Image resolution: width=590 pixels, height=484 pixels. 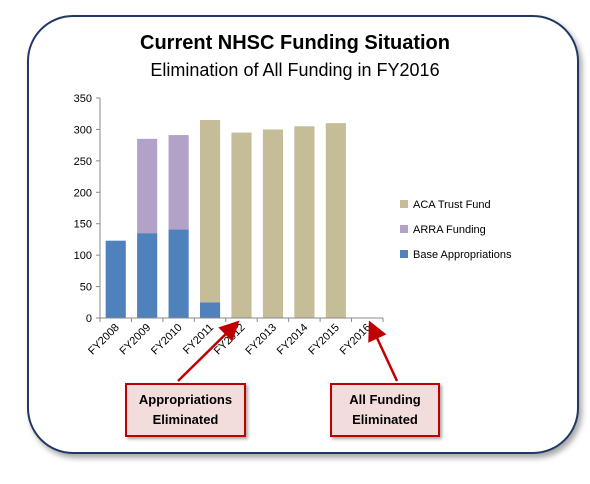 What do you see at coordinates (83, 256) in the screenshot?
I see `y-tick-label: 100` at bounding box center [83, 256].